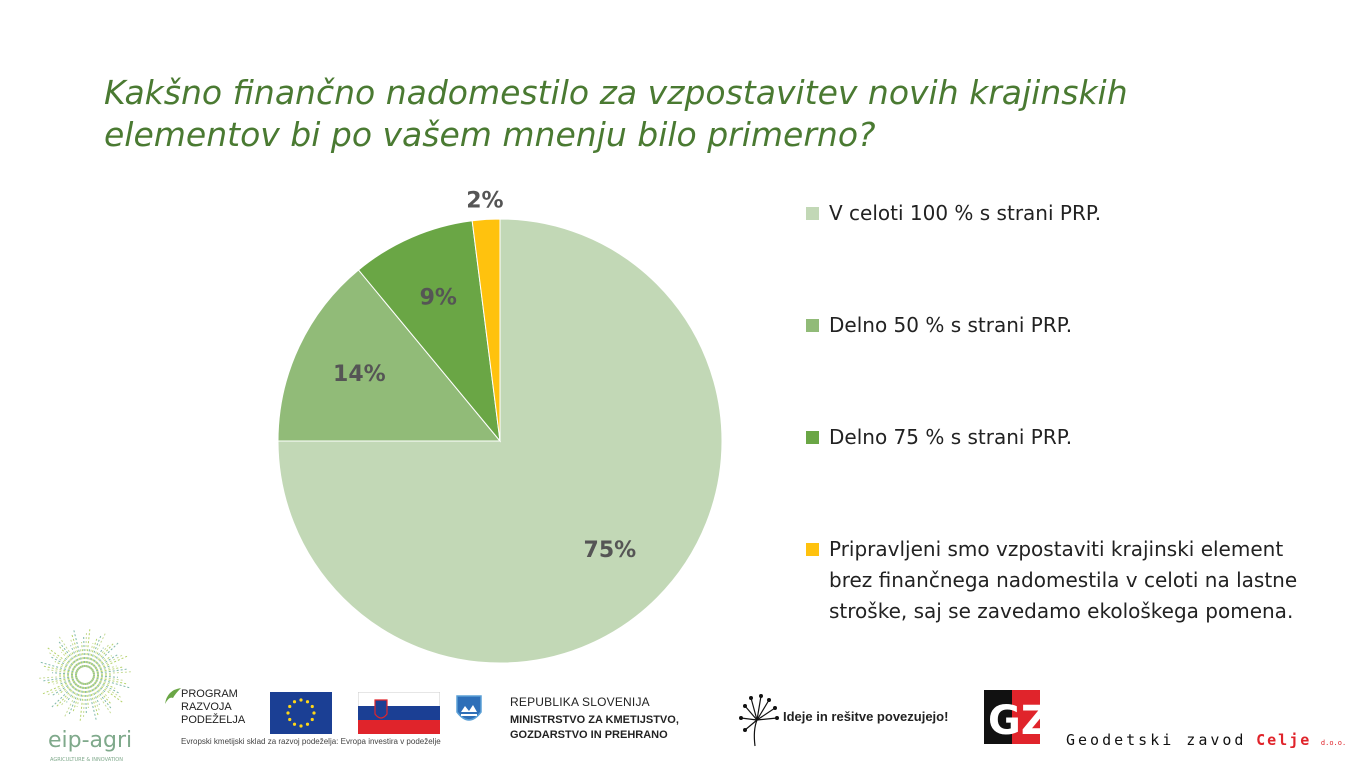 The height and width of the screenshot is (765, 1360). I want to click on legend-label-2: Delno 75 % s strani PRP., so click(951, 437).